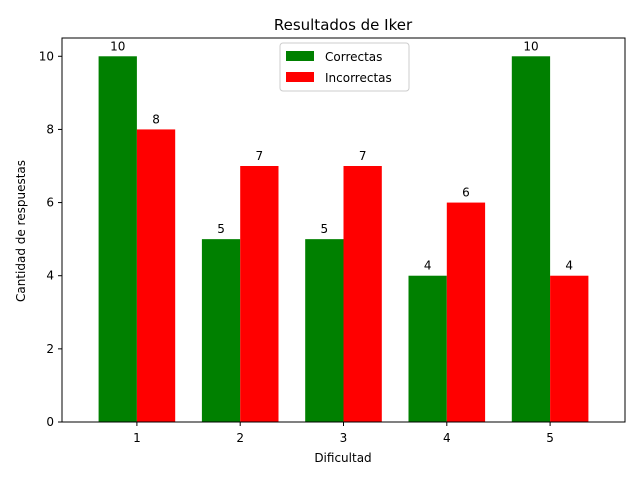 The height and width of the screenshot is (480, 640). Describe the element at coordinates (325, 229) in the screenshot. I see `data-label-correctas-3: 5` at that location.